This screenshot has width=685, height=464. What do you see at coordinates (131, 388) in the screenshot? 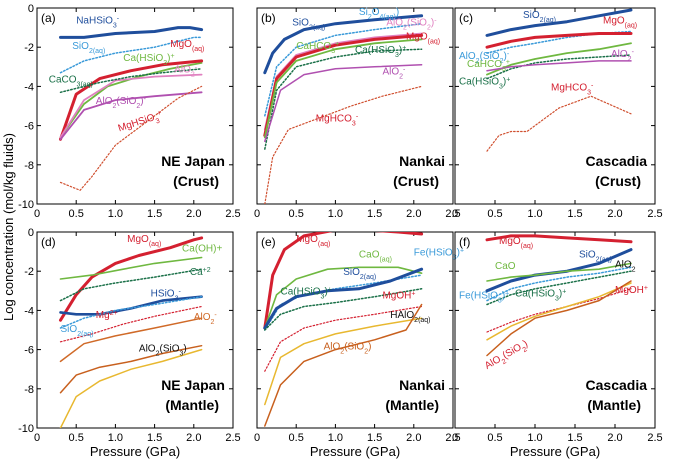
I see `series-line-alo2-sio2-alt` at bounding box center [131, 388].